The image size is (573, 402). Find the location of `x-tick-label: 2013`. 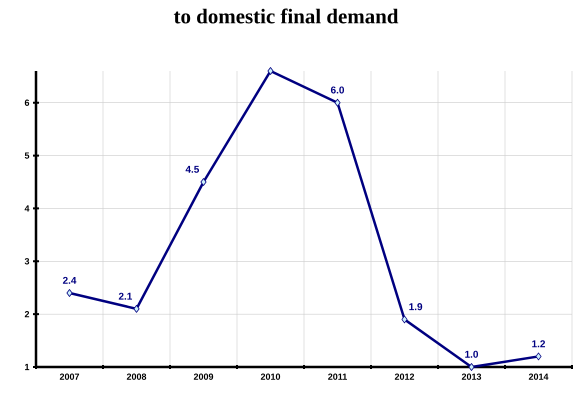

x-tick-label: 2013 is located at coordinates (472, 377).